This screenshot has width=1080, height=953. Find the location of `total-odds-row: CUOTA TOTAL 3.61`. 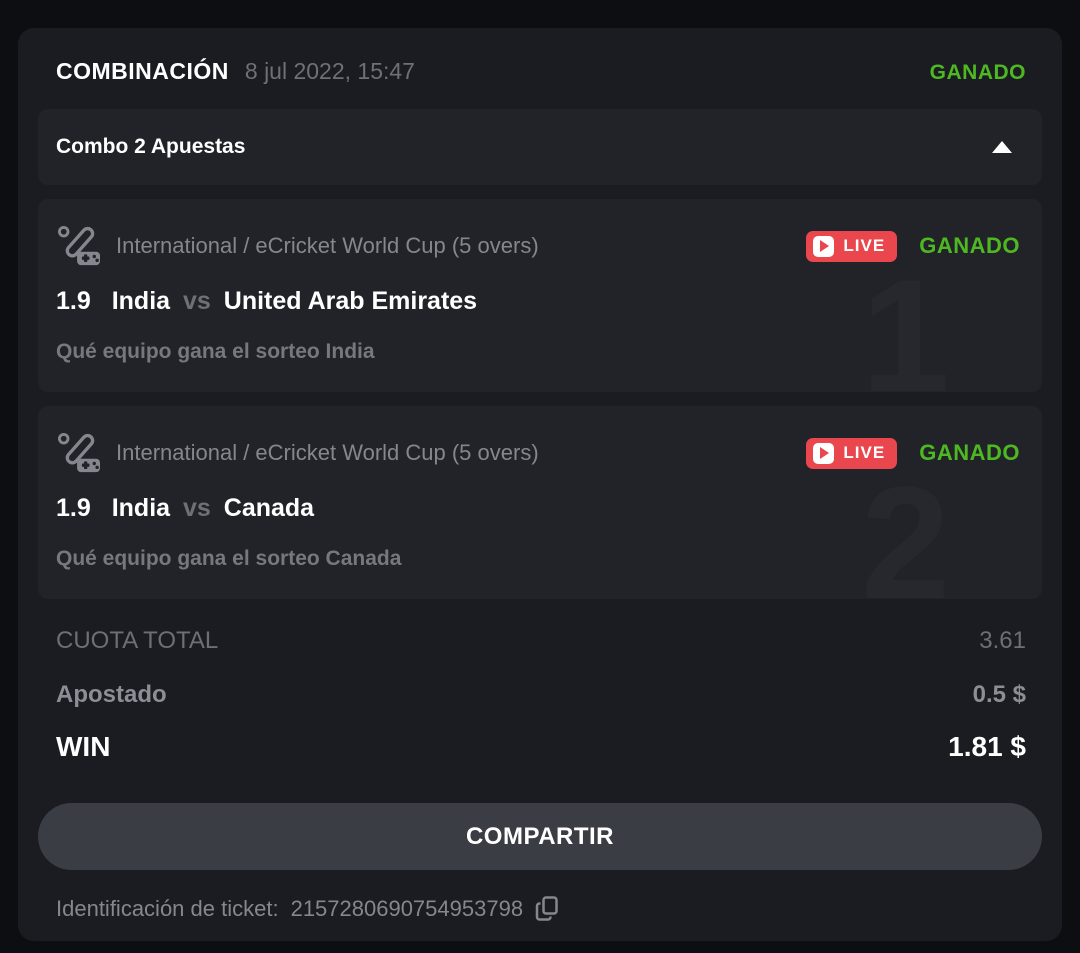

total-odds-row: CUOTA TOTAL 3.61 is located at coordinates (540, 641).